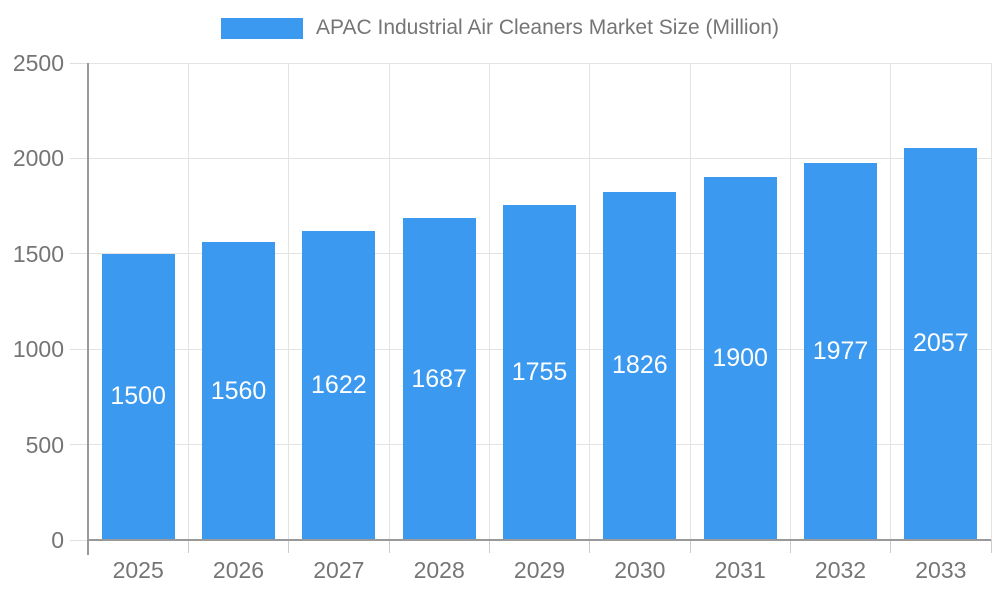  What do you see at coordinates (238, 570) in the screenshot?
I see `x-axis-label: 2026` at bounding box center [238, 570].